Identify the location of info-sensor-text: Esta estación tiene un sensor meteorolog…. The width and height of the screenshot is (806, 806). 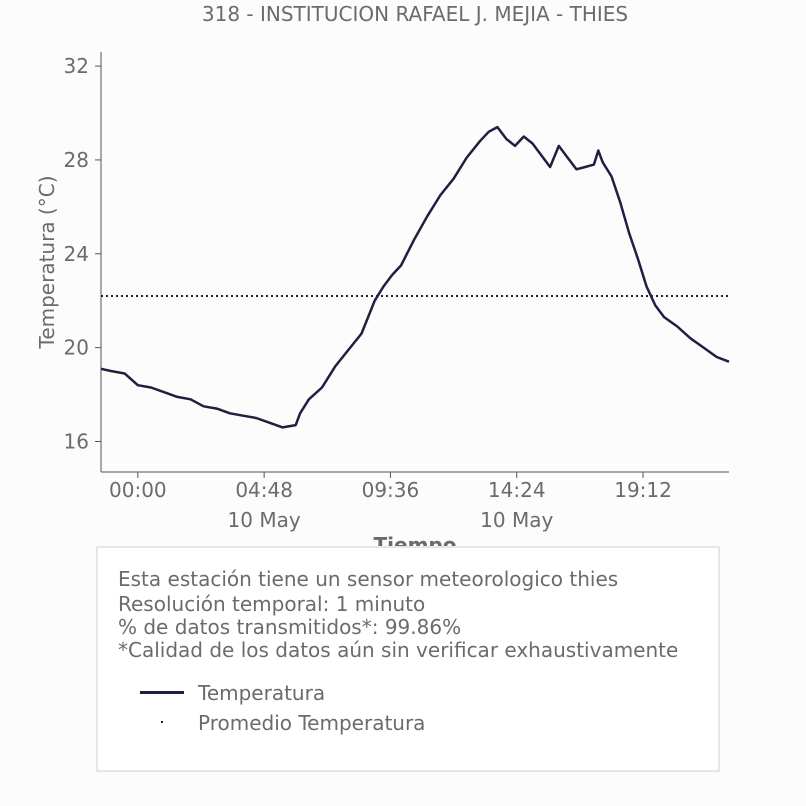
(368, 579).